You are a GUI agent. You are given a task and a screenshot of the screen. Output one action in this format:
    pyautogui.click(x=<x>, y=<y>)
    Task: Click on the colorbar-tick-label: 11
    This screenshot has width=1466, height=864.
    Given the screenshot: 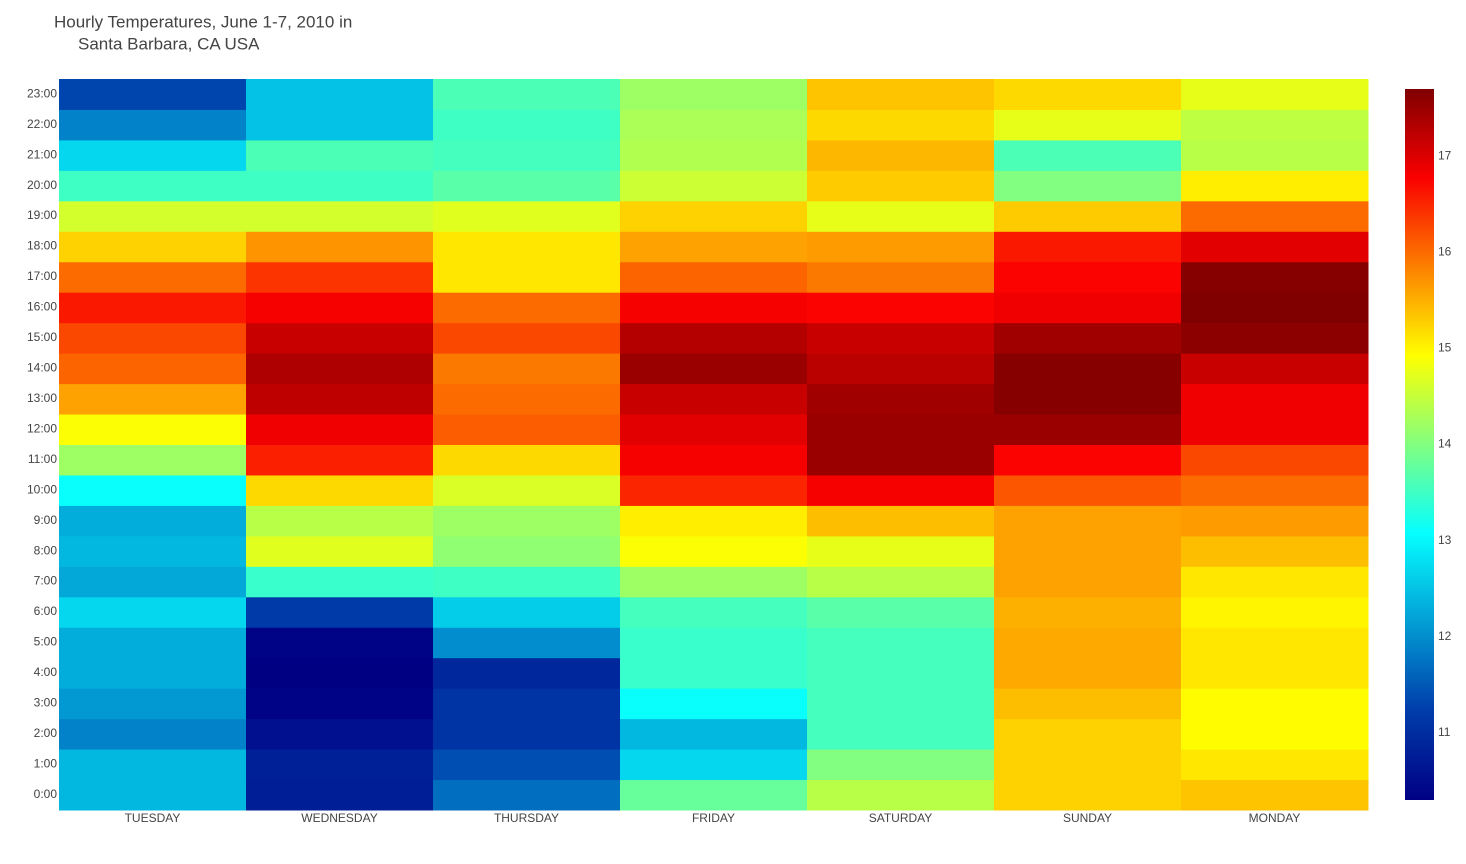 What is the action you would take?
    pyautogui.click(x=1444, y=732)
    